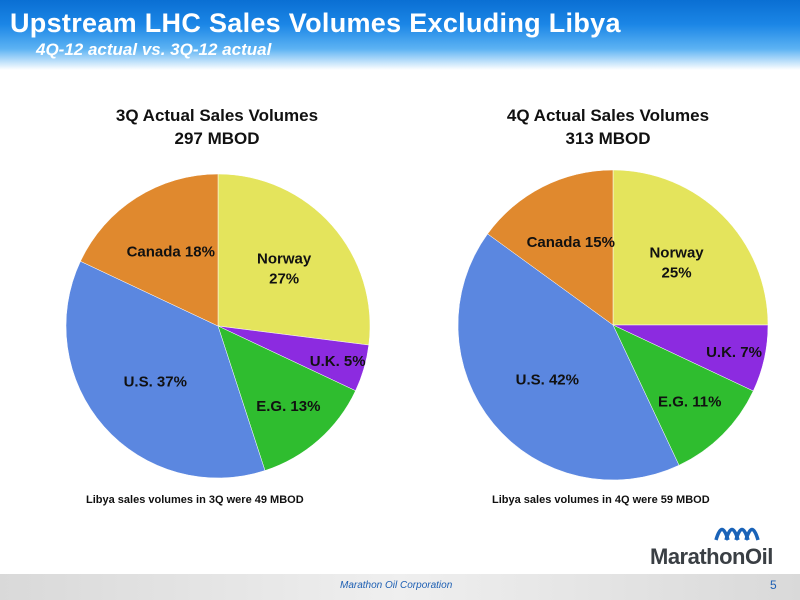 The width and height of the screenshot is (800, 600). Describe the element at coordinates (217, 115) in the screenshot. I see `chart-3q-title-line1: 3Q Actual Sales Volumes` at that location.